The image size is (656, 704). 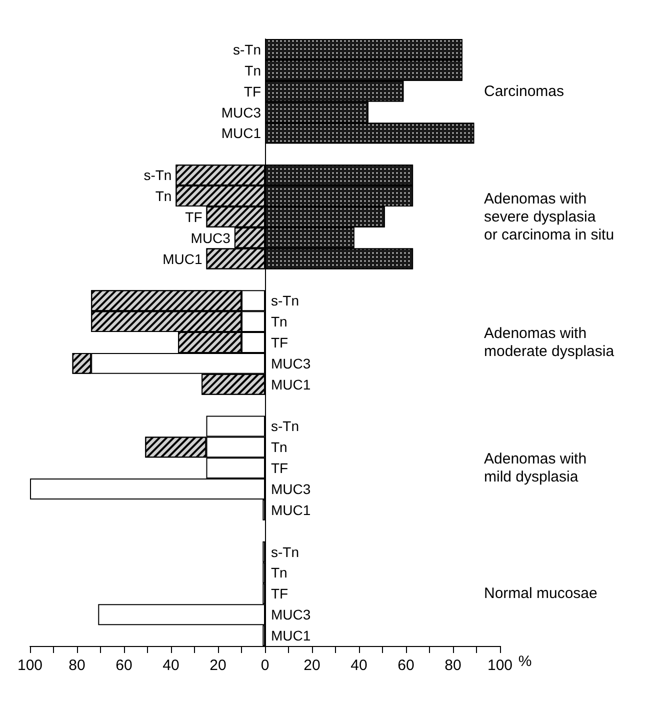 What do you see at coordinates (525, 661) in the screenshot?
I see `x-axis-title: %` at bounding box center [525, 661].